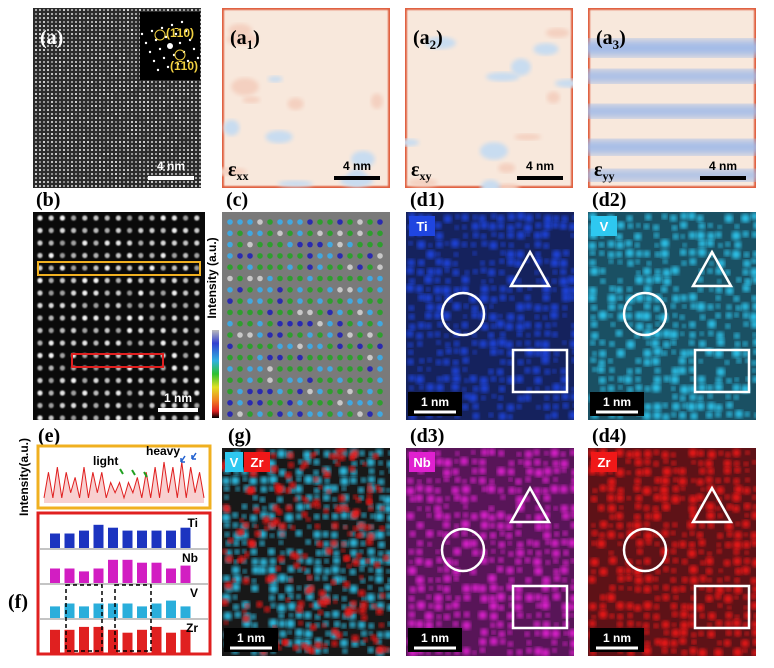  What do you see at coordinates (490, 552) in the screenshot?
I see `panel` at bounding box center [490, 552].